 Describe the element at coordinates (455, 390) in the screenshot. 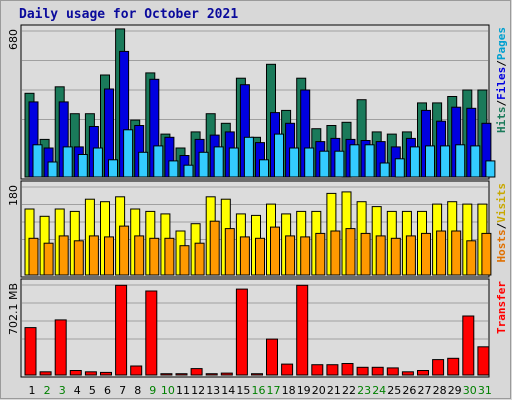

I see `day-label: 29` at that location.